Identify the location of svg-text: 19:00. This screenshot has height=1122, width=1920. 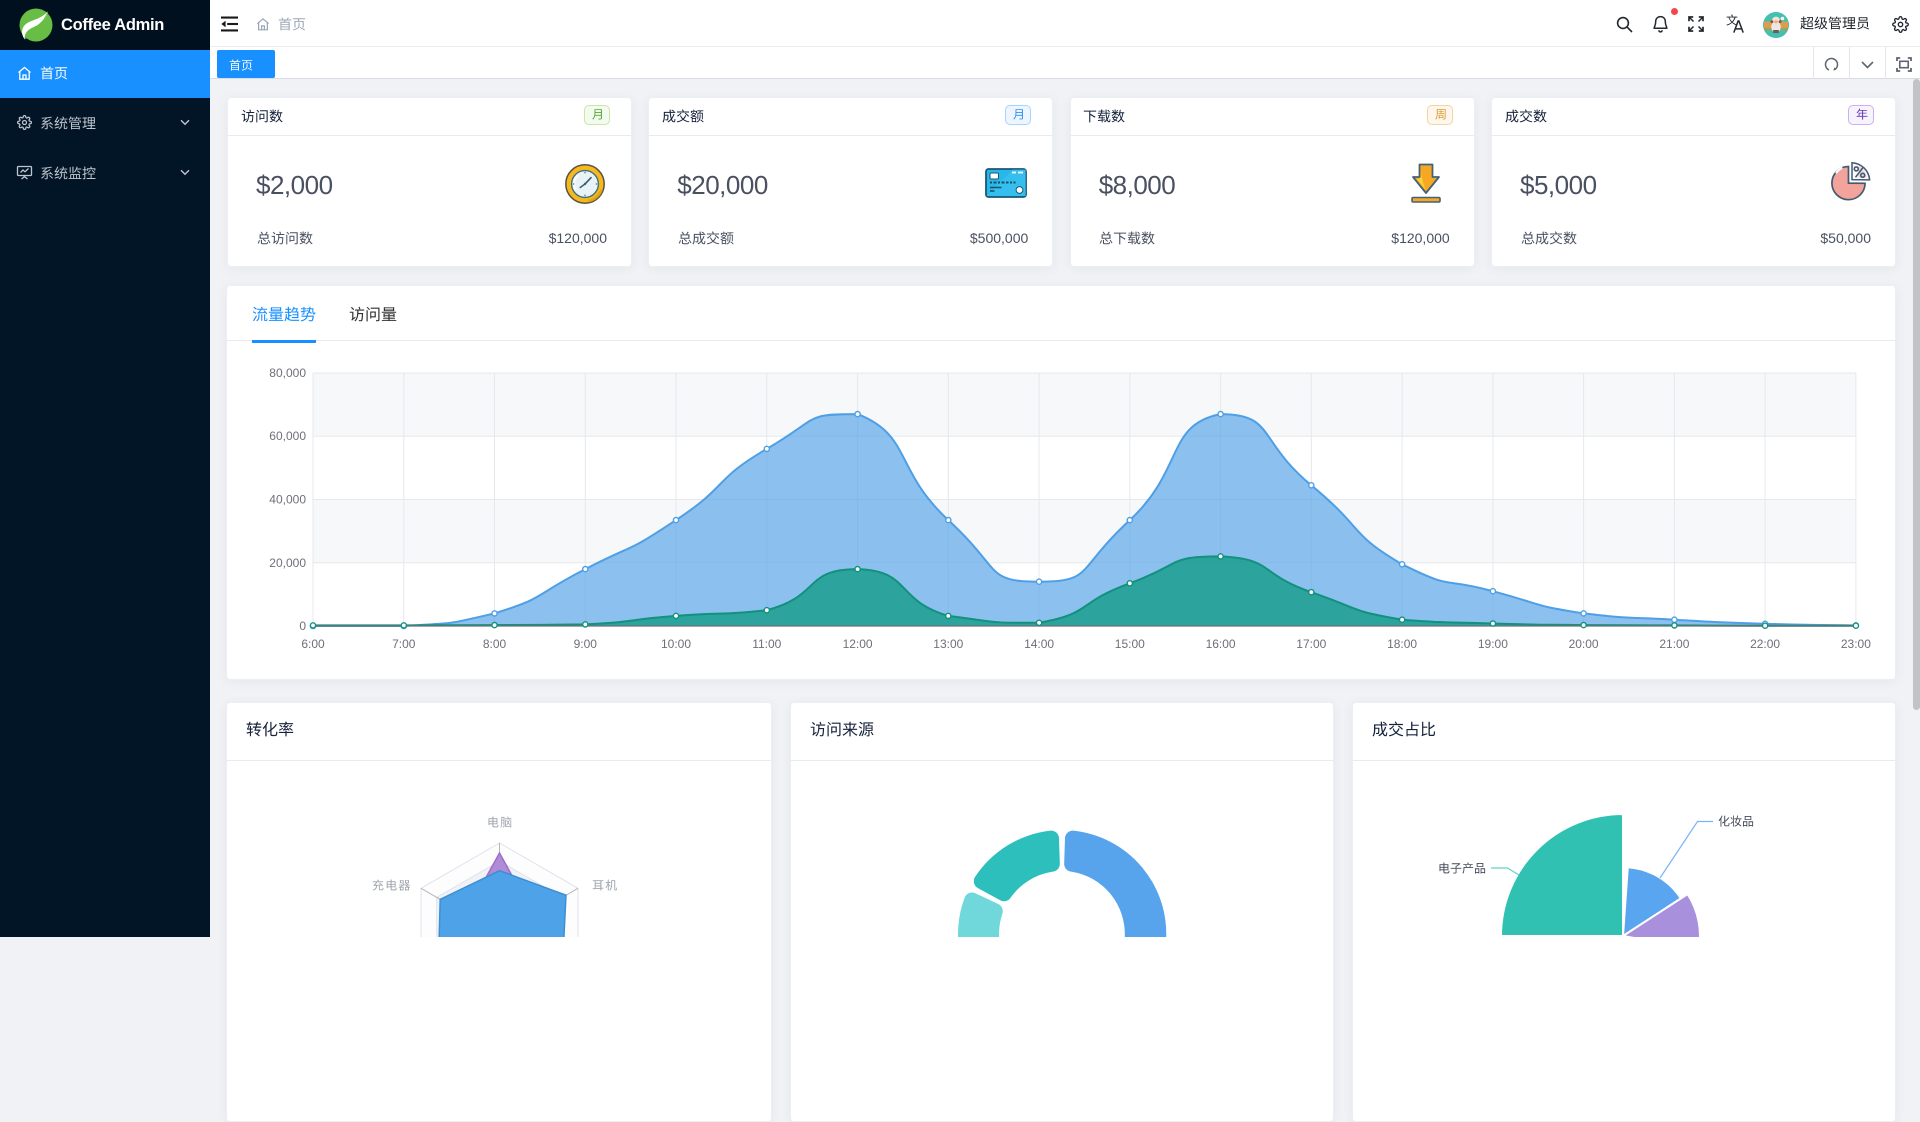
(1493, 644).